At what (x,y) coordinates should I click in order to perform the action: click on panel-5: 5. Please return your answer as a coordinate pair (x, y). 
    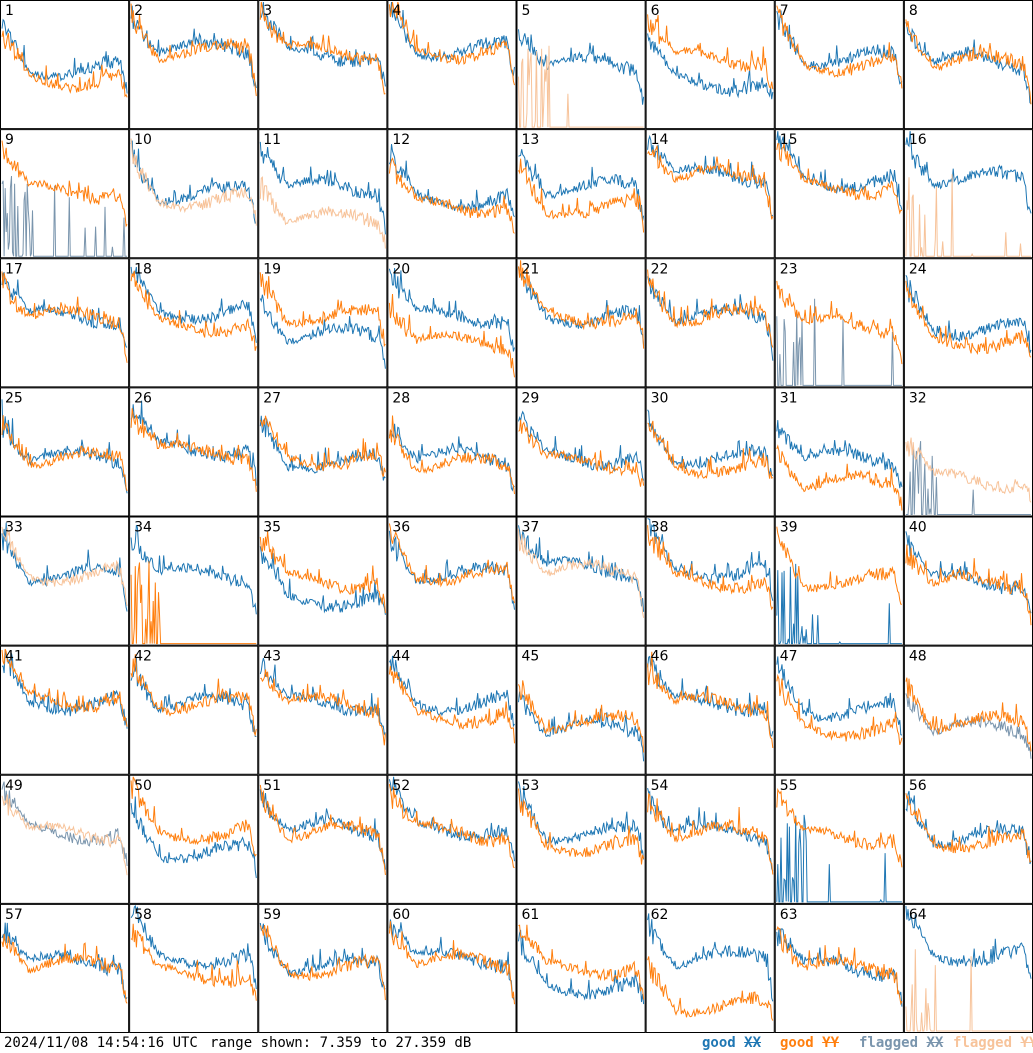
    Looking at the image, I should click on (581, 65).